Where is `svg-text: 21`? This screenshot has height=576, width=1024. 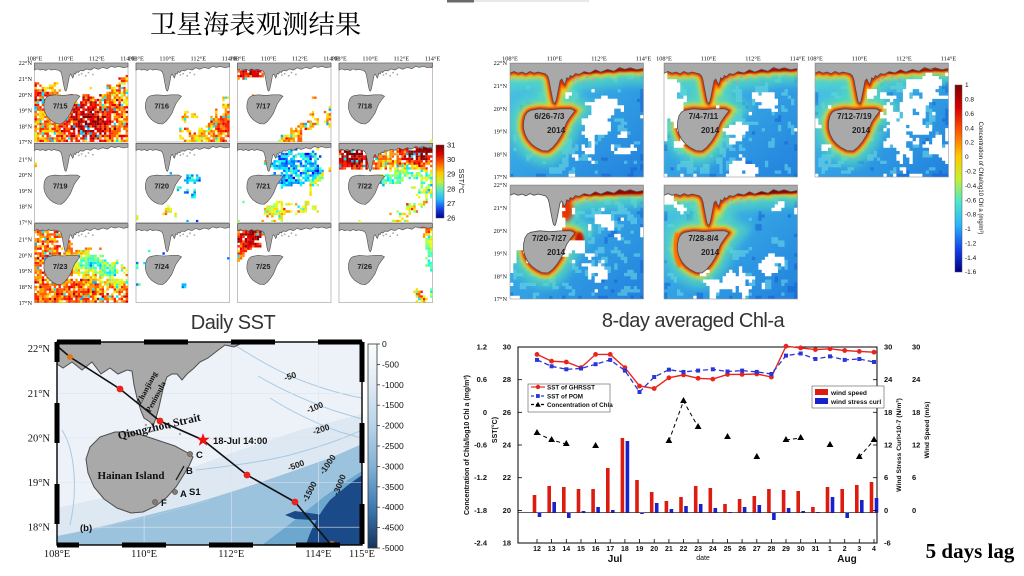
svg-text: 21 is located at coordinates (669, 549).